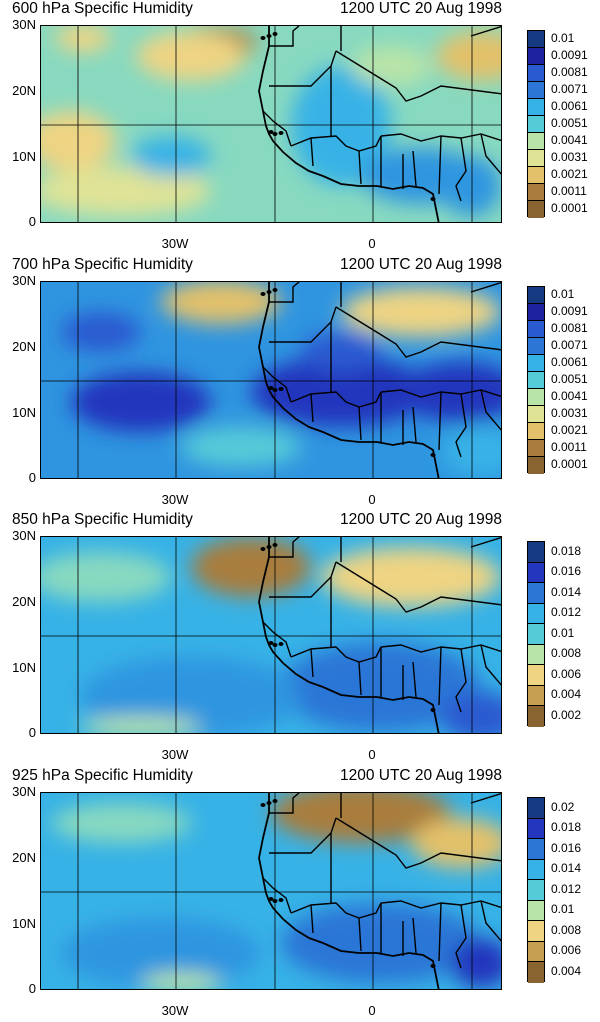  I want to click on panel-title: 700 hPa Specific Humidity, so click(102, 264).